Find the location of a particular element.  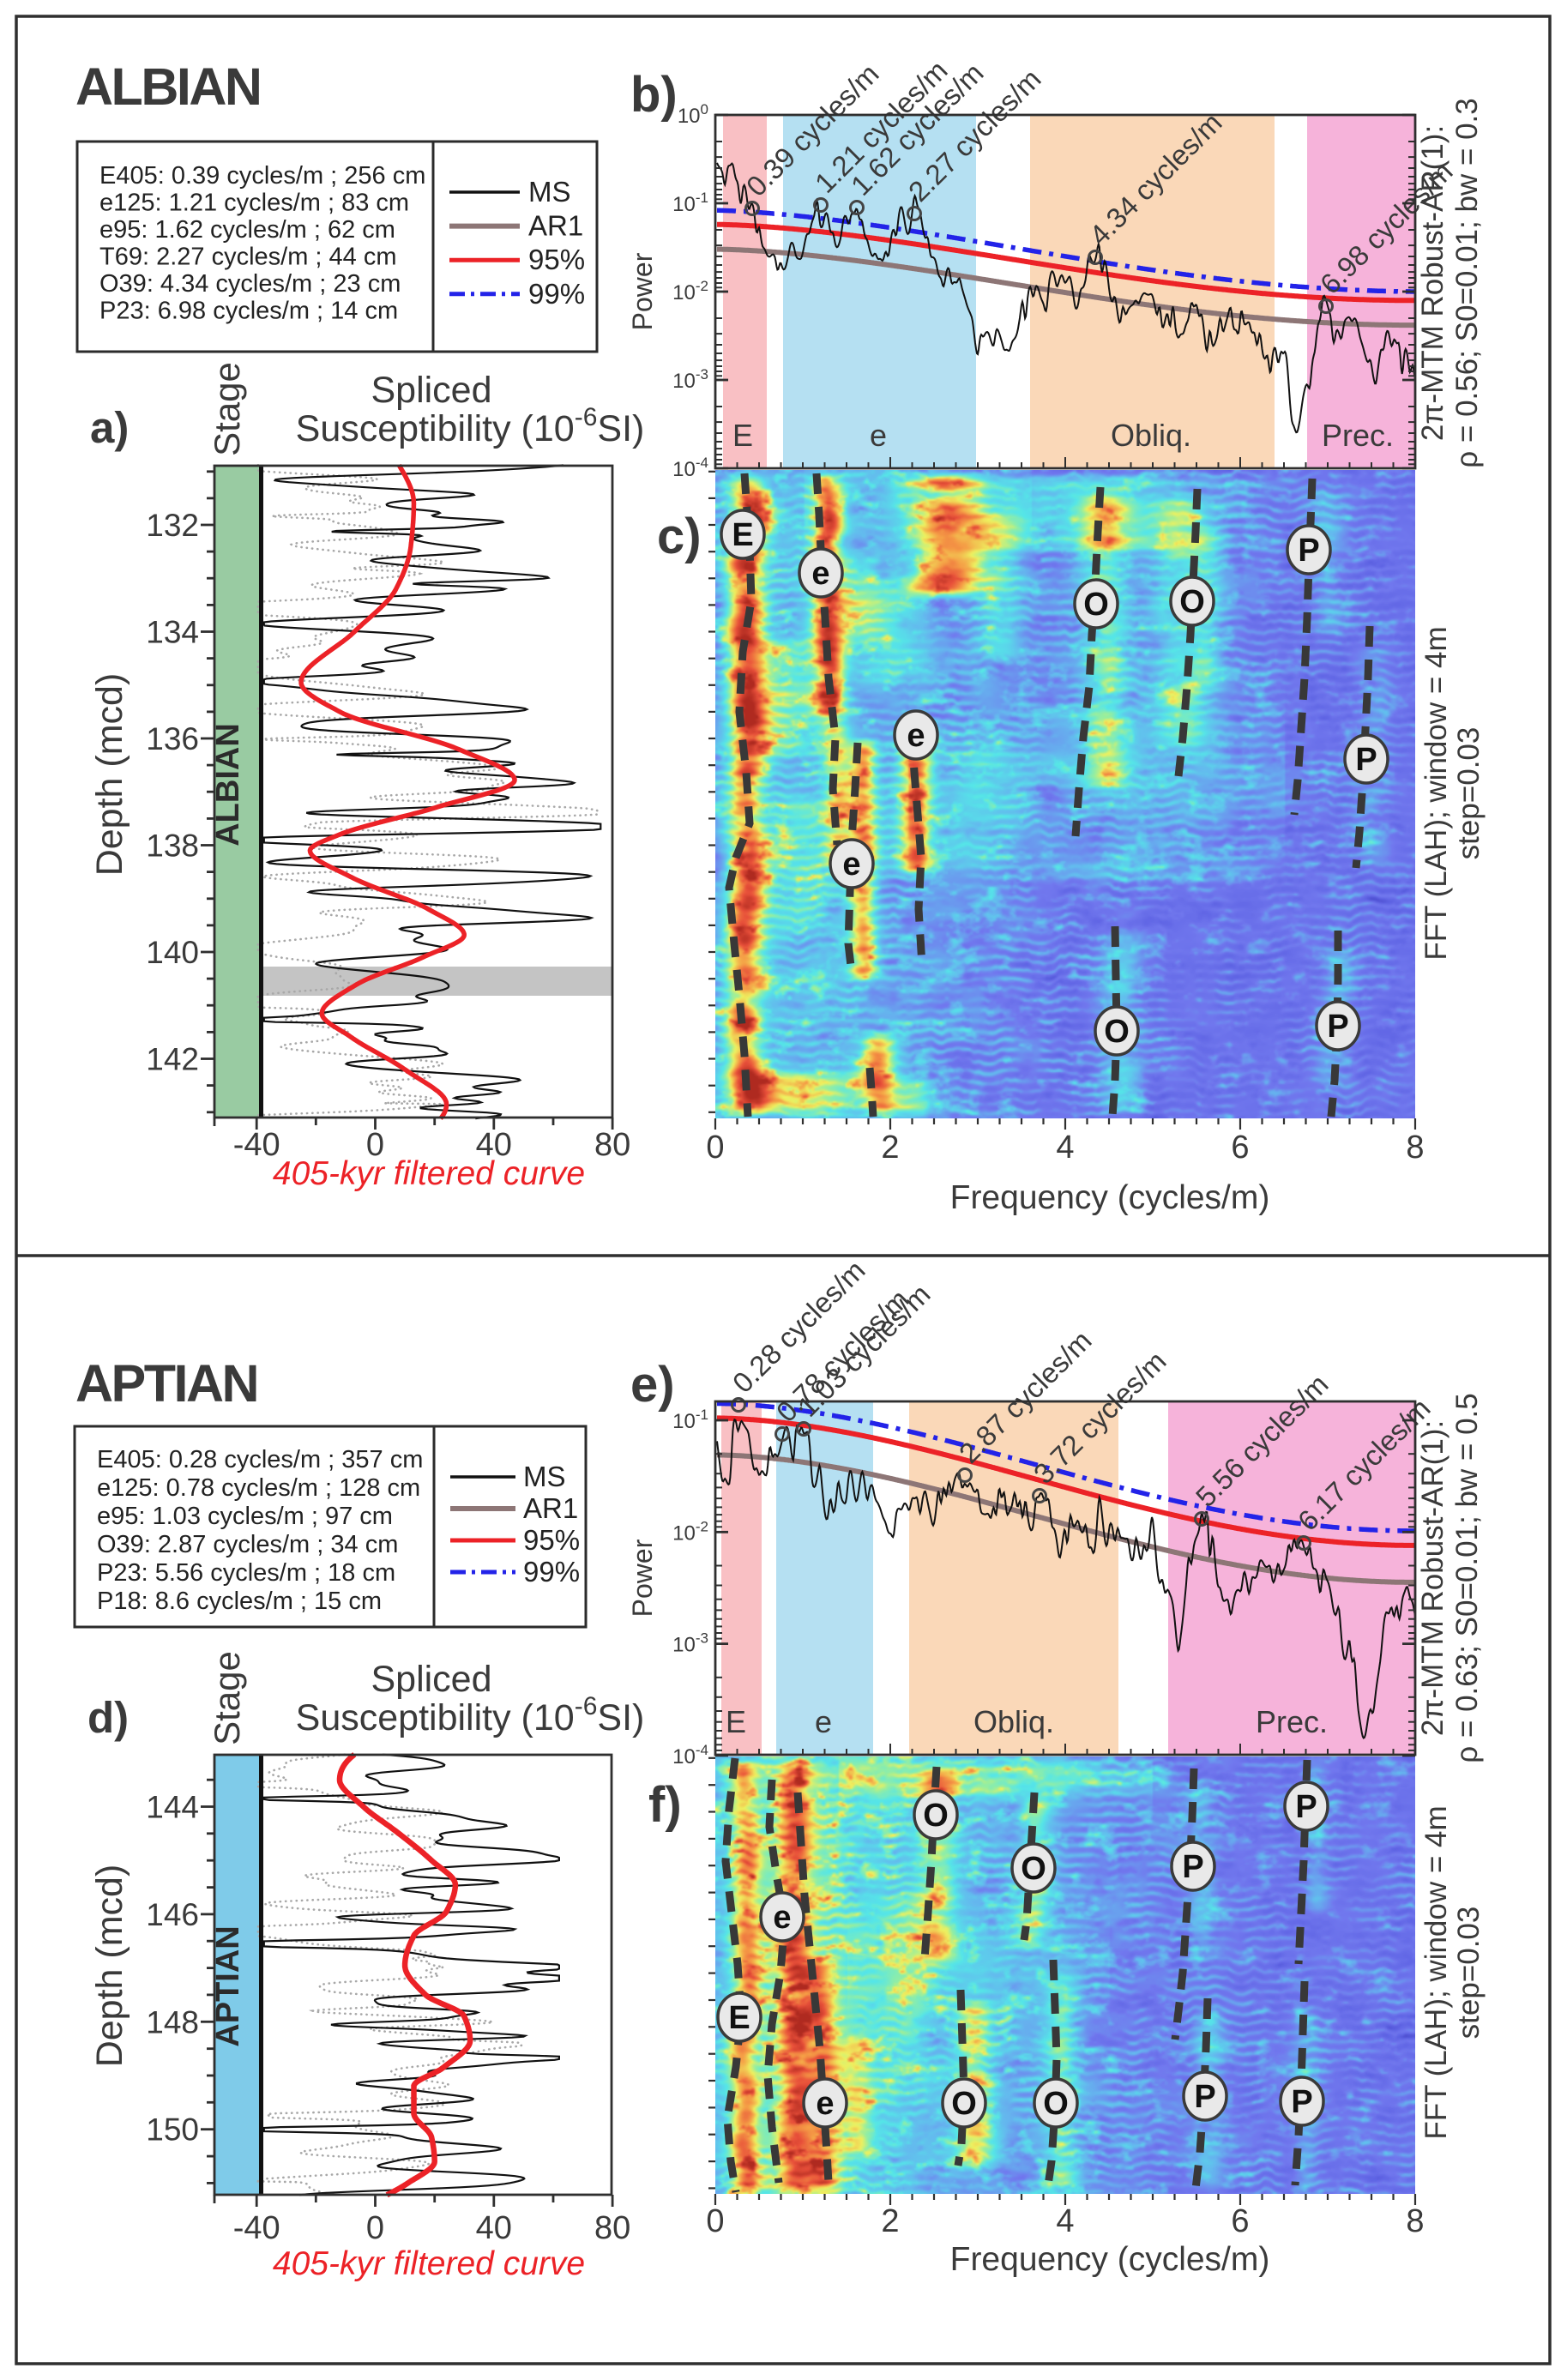

svg-text: ρ = 0.56; S0=0.01; bw = 0.3 is located at coordinates (1467, 283).